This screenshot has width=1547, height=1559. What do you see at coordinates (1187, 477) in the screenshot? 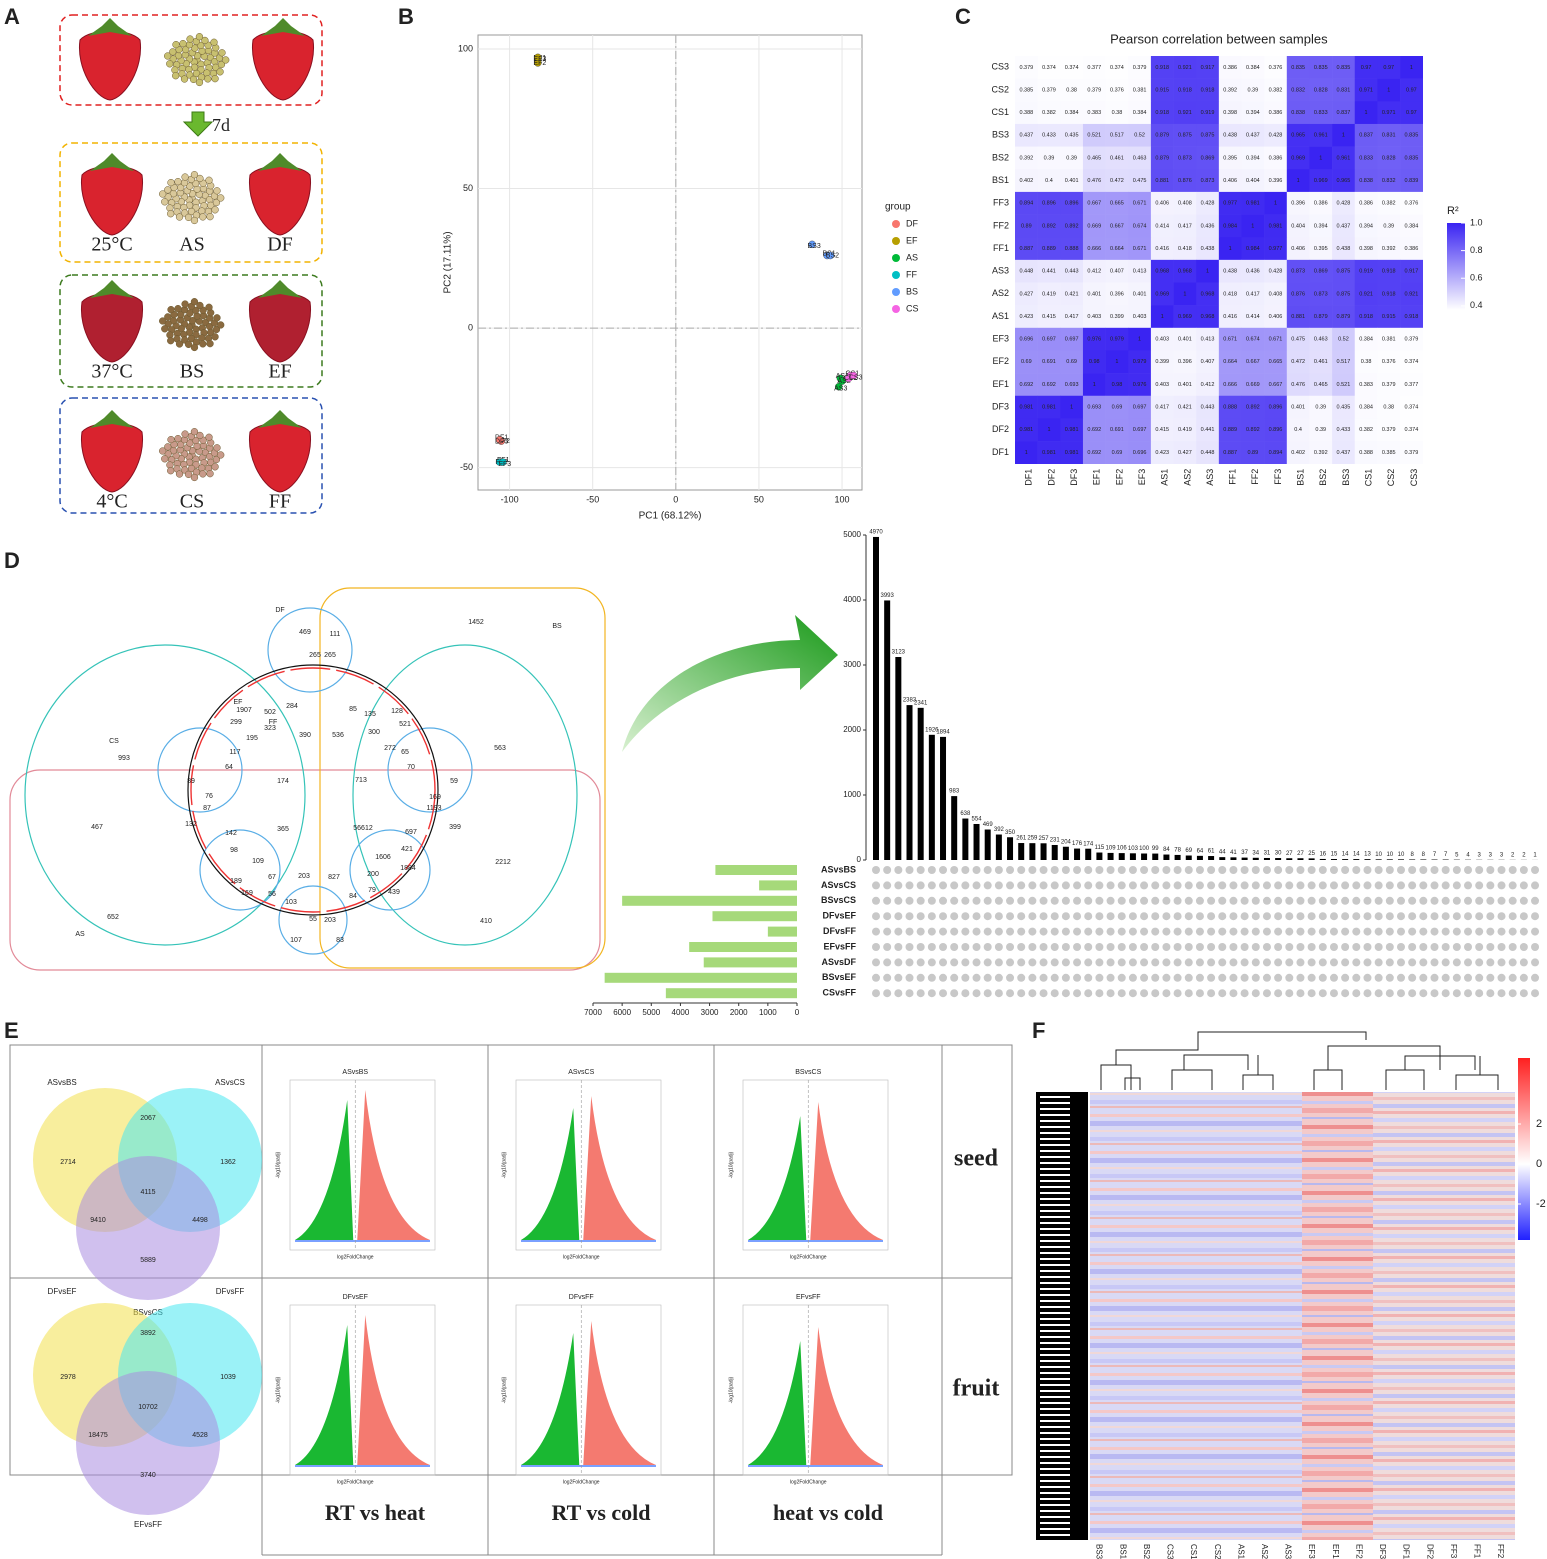
I see `x-tick-label: AS2` at bounding box center [1187, 477].